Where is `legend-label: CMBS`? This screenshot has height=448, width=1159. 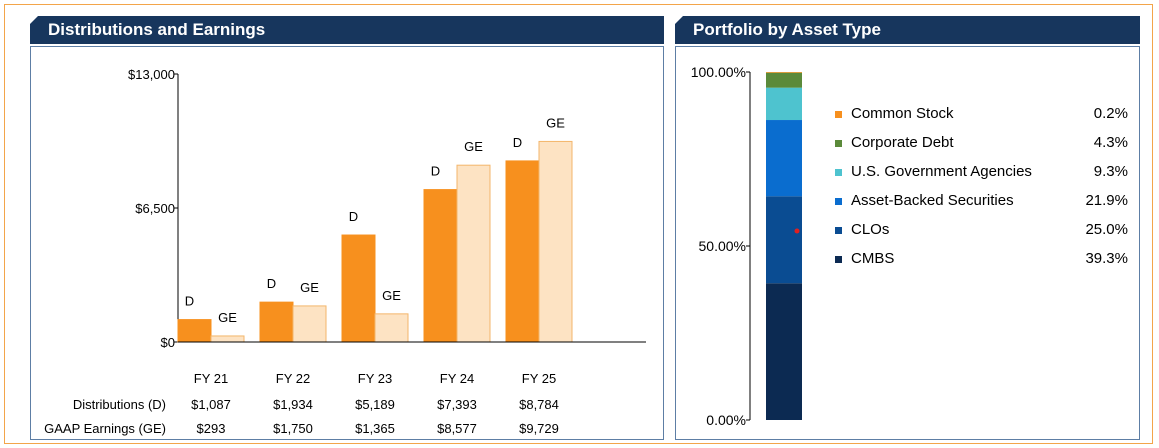 legend-label: CMBS is located at coordinates (873, 258).